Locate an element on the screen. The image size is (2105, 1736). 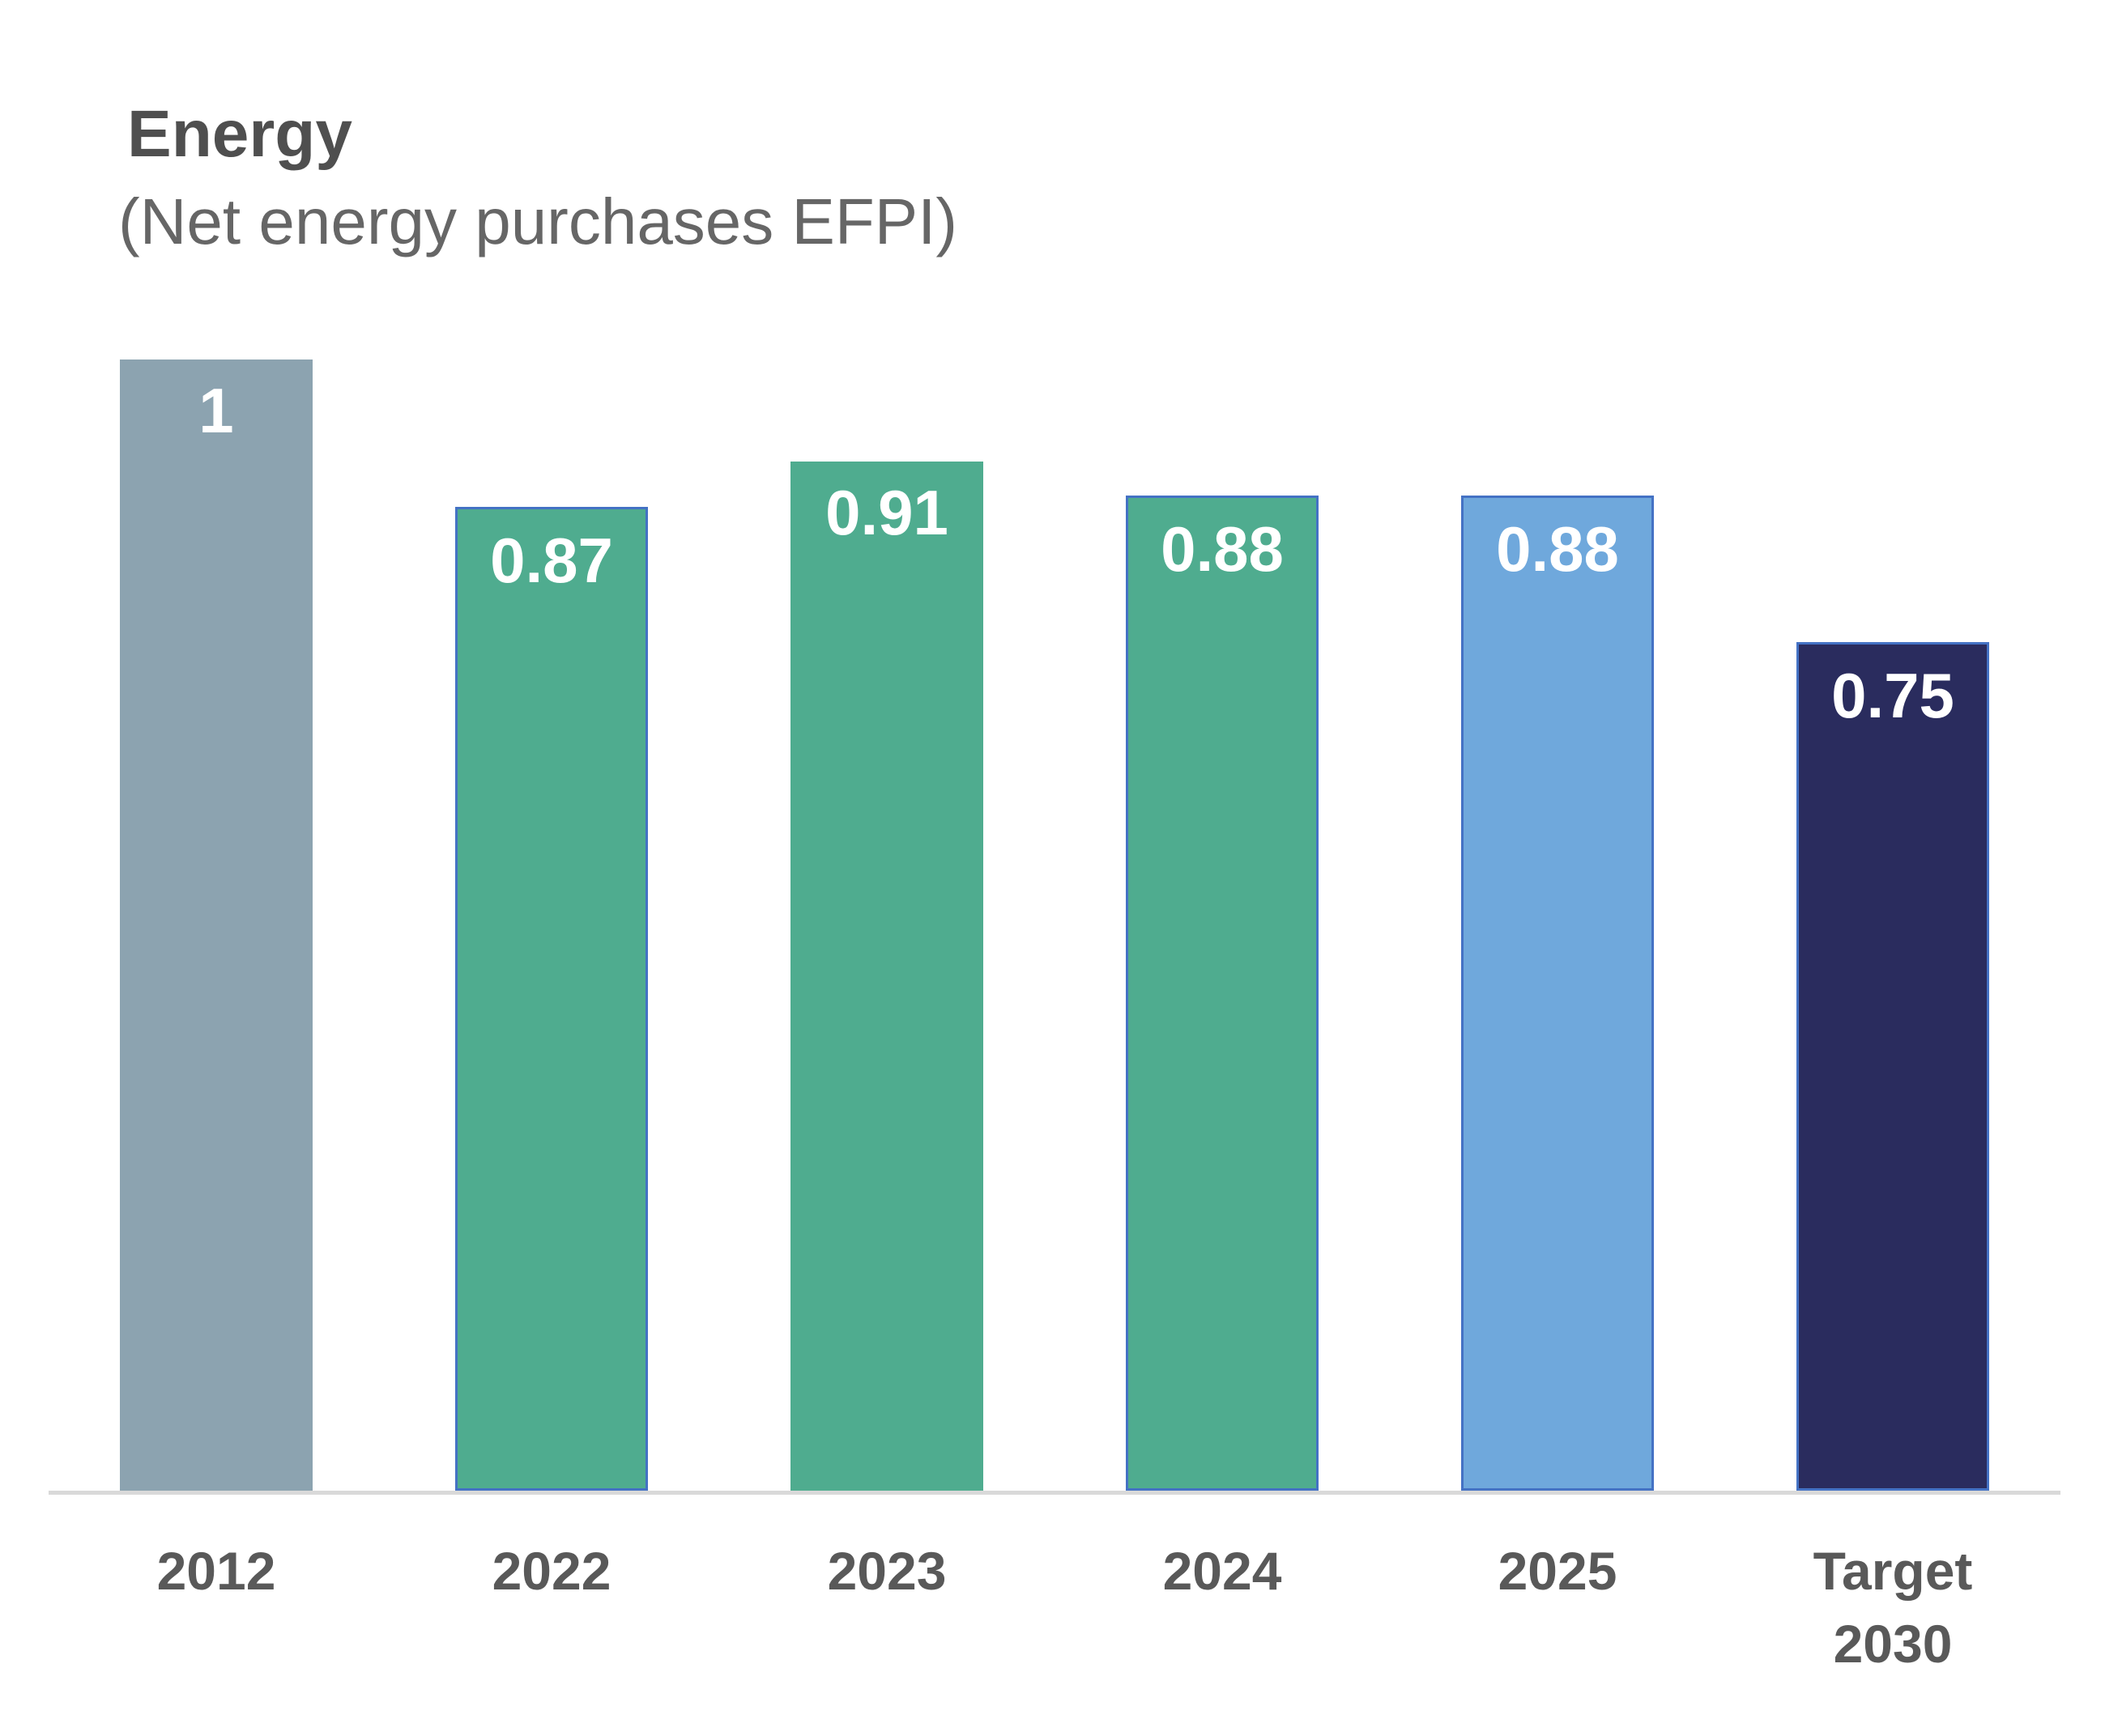
bar-value-label: 0.87 is located at coordinates (551, 560).